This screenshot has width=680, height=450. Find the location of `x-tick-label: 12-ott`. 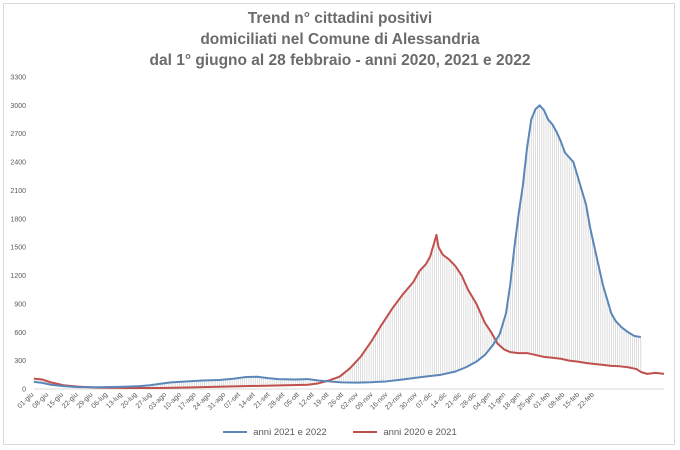

x-tick-label: 12-ott is located at coordinates (307, 400).